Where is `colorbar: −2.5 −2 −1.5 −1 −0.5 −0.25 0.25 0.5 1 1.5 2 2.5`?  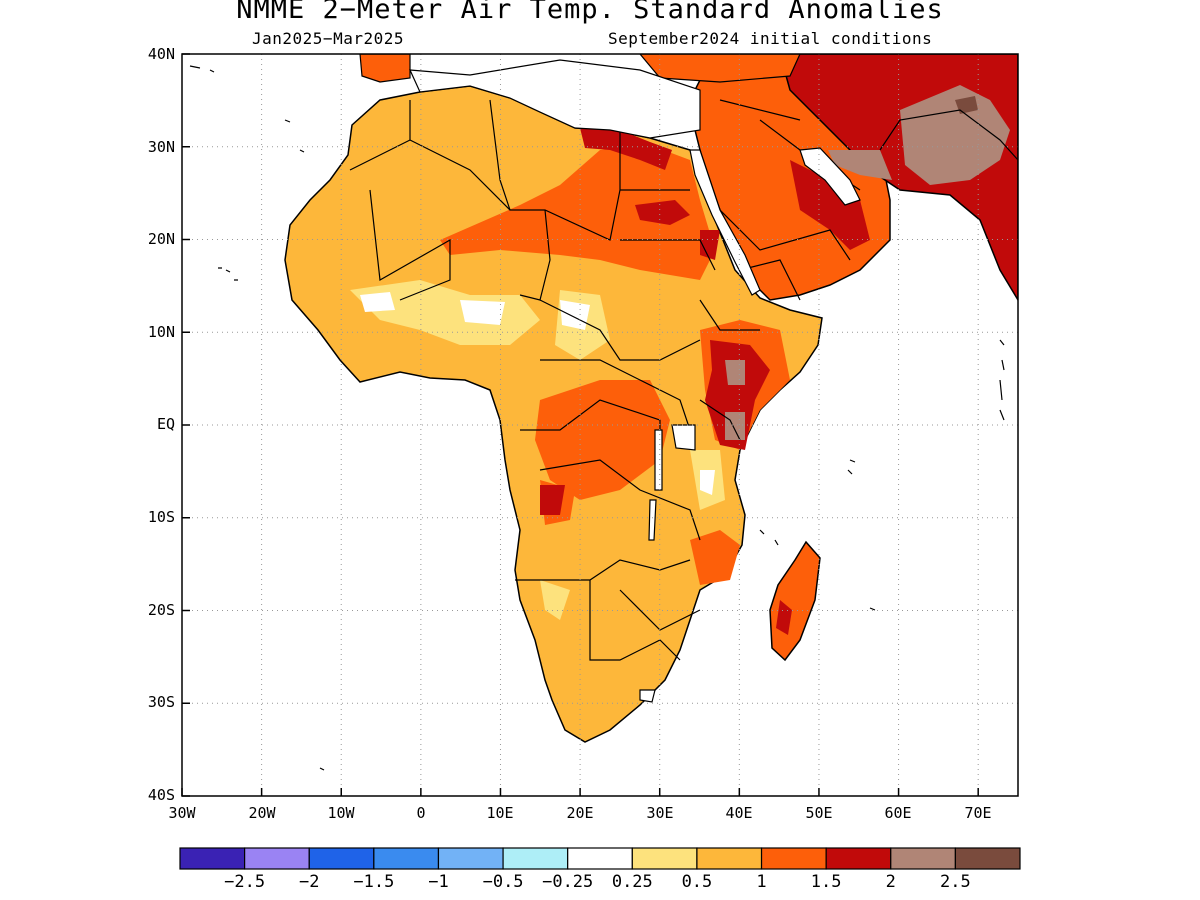
colorbar: −2.5 −2 −1.5 −1 −0.5 −0.25 0.25 0.5 1 1.5 2 2.5 is located at coordinates (600, 869).